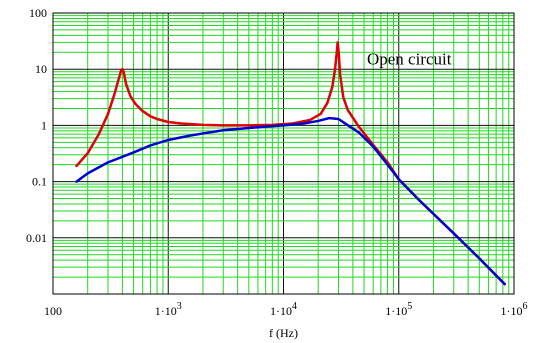  Describe the element at coordinates (409, 58) in the screenshot. I see `annotation-open-circuit: Open circuit` at that location.